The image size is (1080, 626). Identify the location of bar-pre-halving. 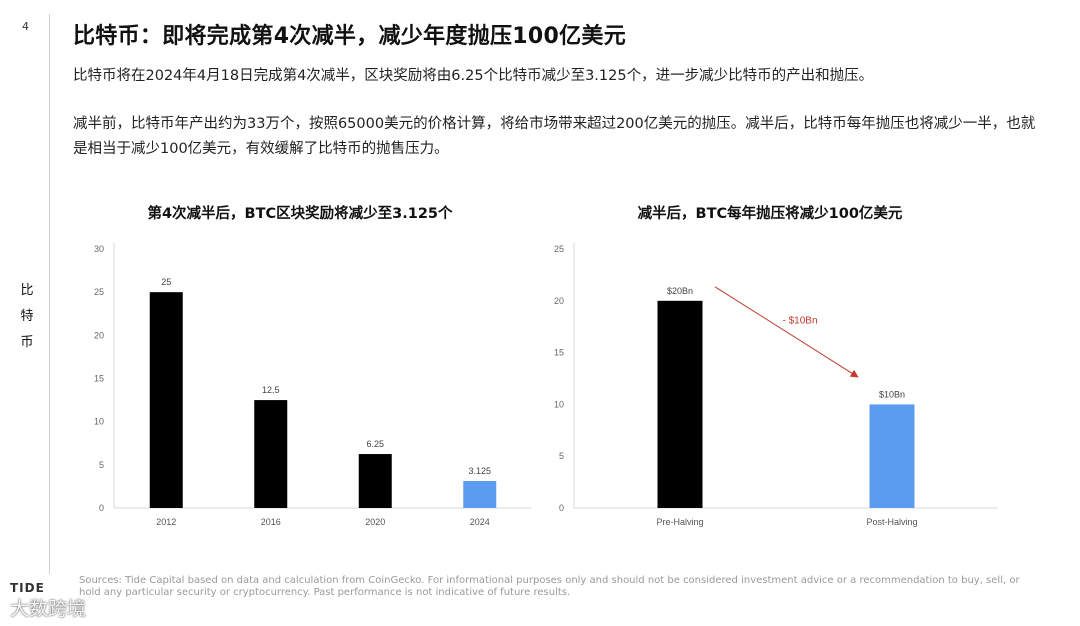
(680, 404).